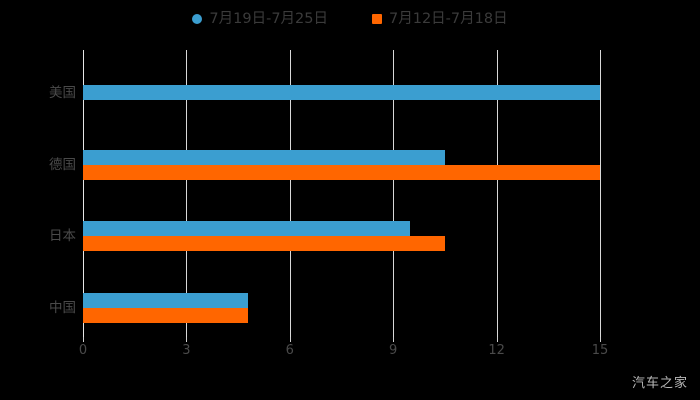 The width and height of the screenshot is (700, 400). Describe the element at coordinates (166, 301) in the screenshot. I see `bar-中国-series-a` at that location.